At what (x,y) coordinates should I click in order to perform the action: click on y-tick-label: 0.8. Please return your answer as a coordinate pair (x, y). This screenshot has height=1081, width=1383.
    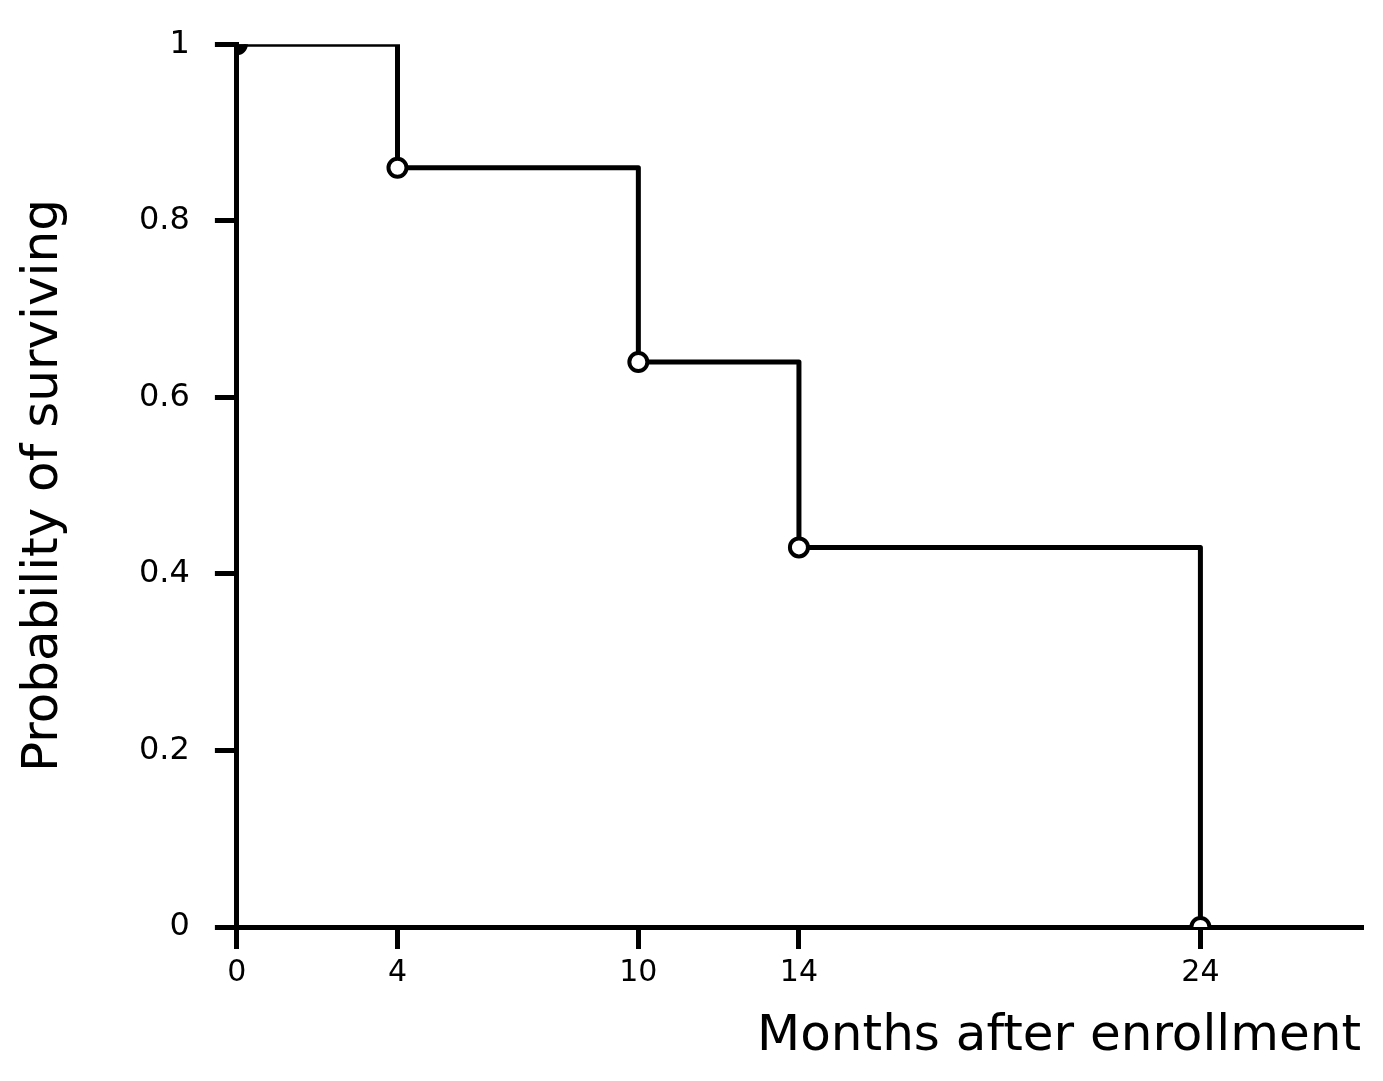
    Looking at the image, I should click on (164, 218).